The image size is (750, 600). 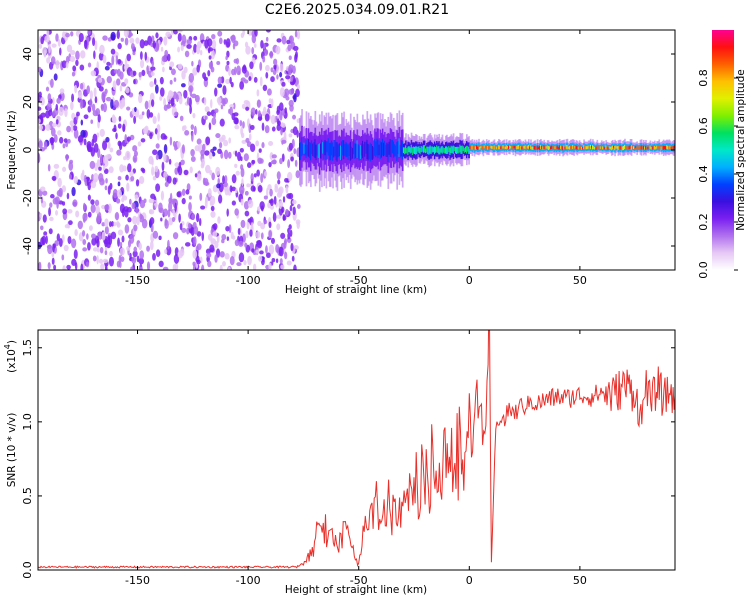 I want to click on x-tick-label: -150, so click(x=137, y=280).